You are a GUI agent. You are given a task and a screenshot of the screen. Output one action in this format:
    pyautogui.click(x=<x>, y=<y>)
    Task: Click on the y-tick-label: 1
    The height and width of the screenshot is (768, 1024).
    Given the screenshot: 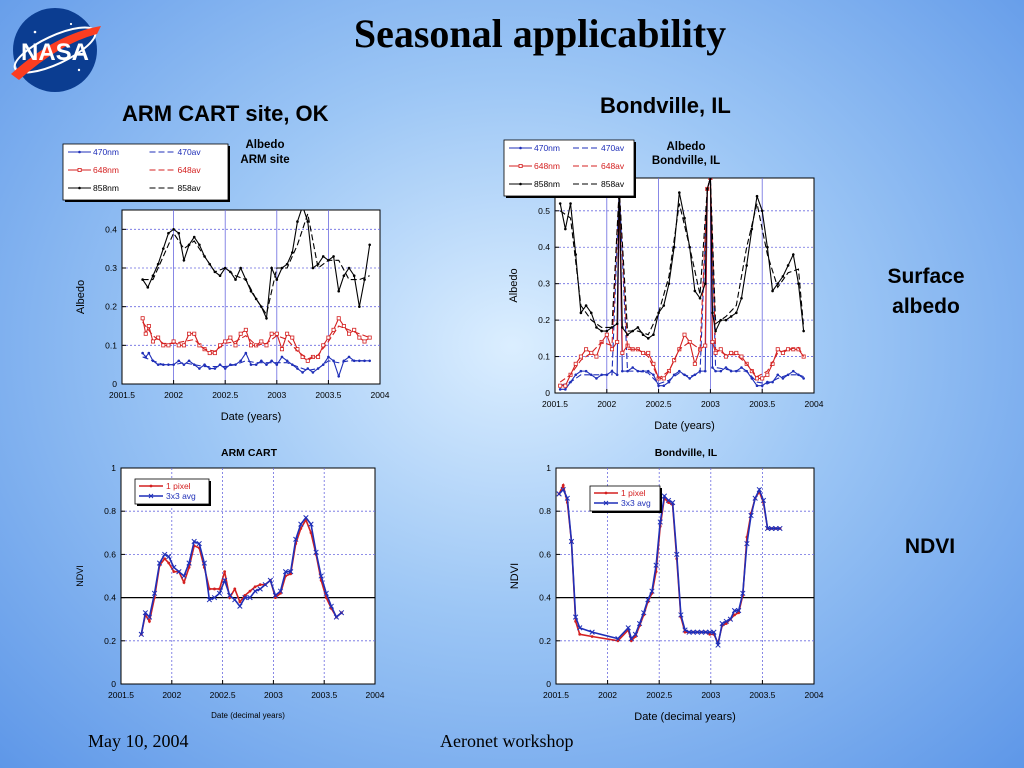 What is the action you would take?
    pyautogui.click(x=548, y=468)
    